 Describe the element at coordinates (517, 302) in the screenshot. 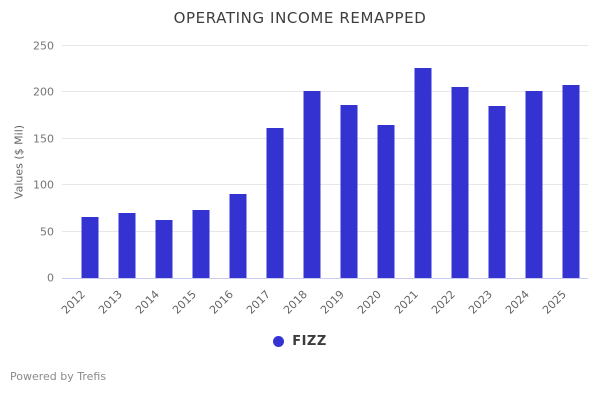

I see `x-tick-label: 2024` at that location.